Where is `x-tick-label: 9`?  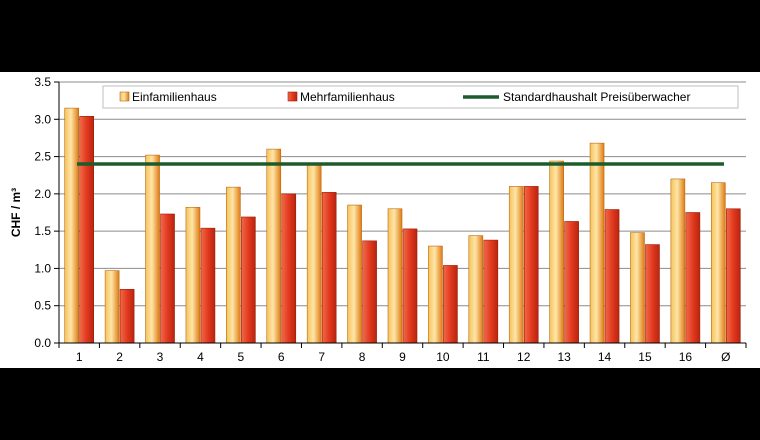
x-tick-label: 9 is located at coordinates (402, 357).